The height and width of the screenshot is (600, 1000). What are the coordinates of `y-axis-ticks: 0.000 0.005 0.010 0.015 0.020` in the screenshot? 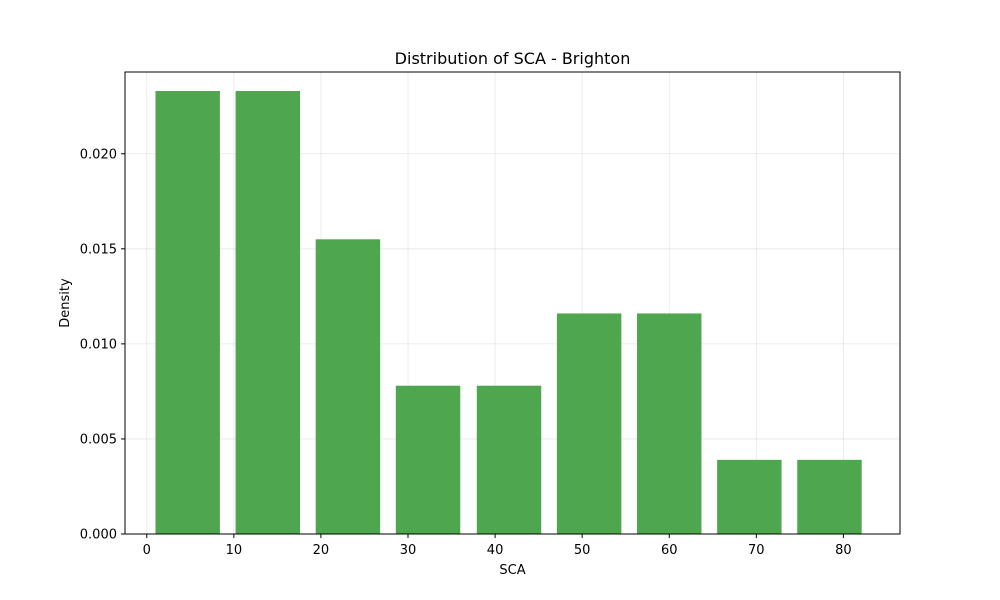 It's located at (102, 345).